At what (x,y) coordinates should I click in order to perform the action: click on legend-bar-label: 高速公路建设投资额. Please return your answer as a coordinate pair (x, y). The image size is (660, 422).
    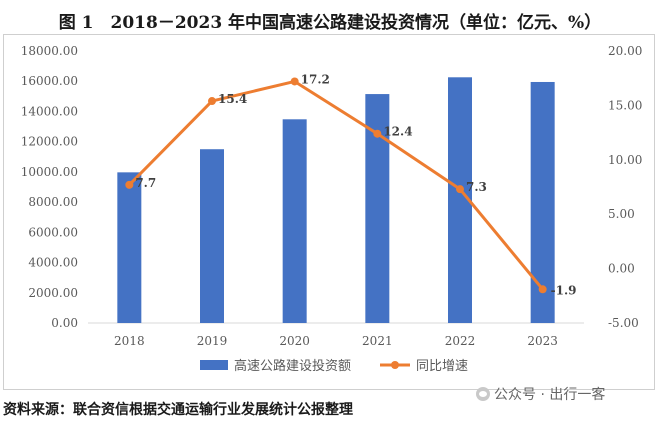
    Looking at the image, I should click on (292, 366).